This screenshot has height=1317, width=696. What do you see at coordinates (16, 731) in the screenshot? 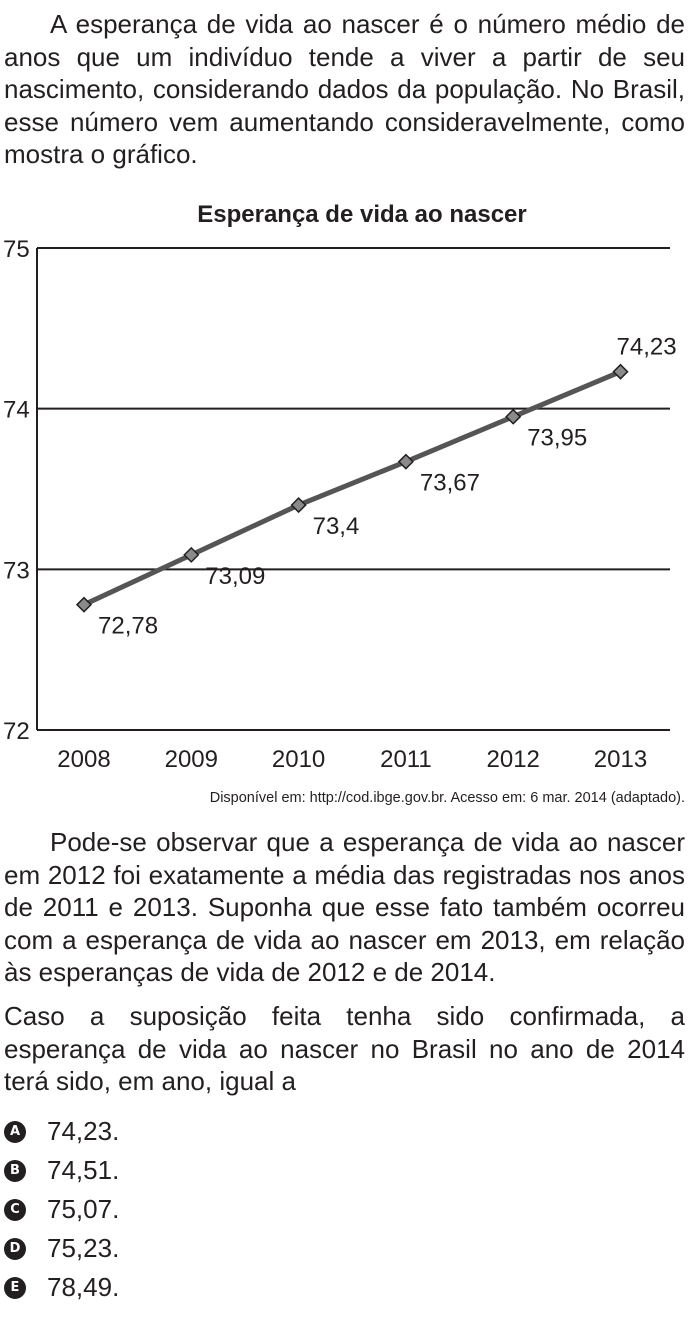
I see `y-tick-label-72: 72` at bounding box center [16, 731].